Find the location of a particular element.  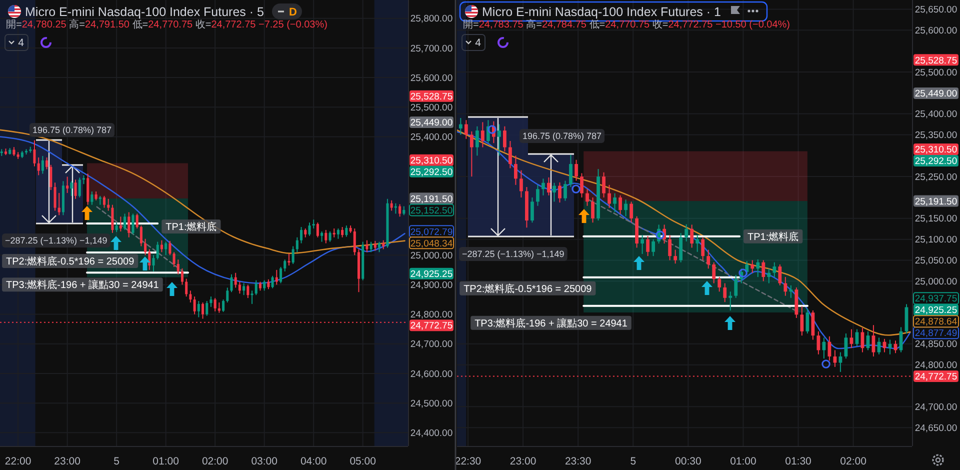

x-tick-label: 01:30 is located at coordinates (798, 462).